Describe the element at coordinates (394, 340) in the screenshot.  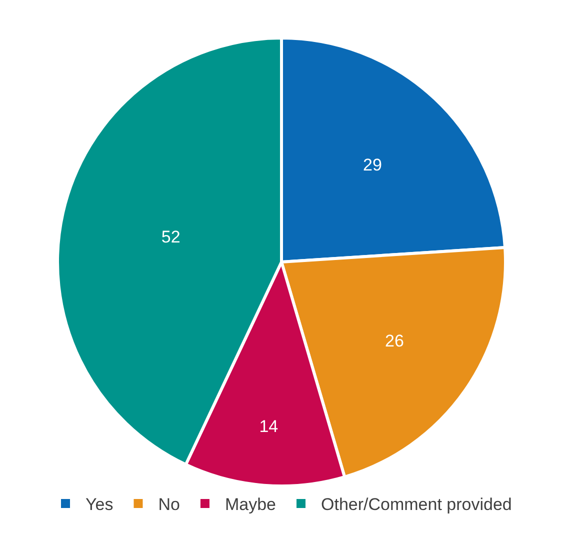
I see `data-label: 26` at that location.